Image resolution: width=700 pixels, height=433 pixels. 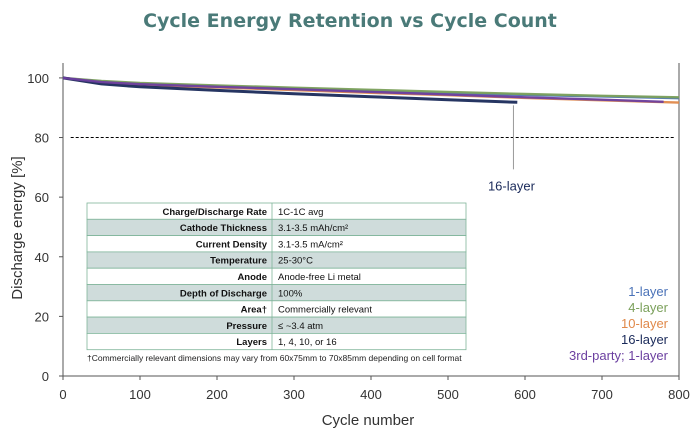 What do you see at coordinates (45, 227) in the screenshot?
I see `y-tick-group: 0 20 40 60 80 100` at bounding box center [45, 227].